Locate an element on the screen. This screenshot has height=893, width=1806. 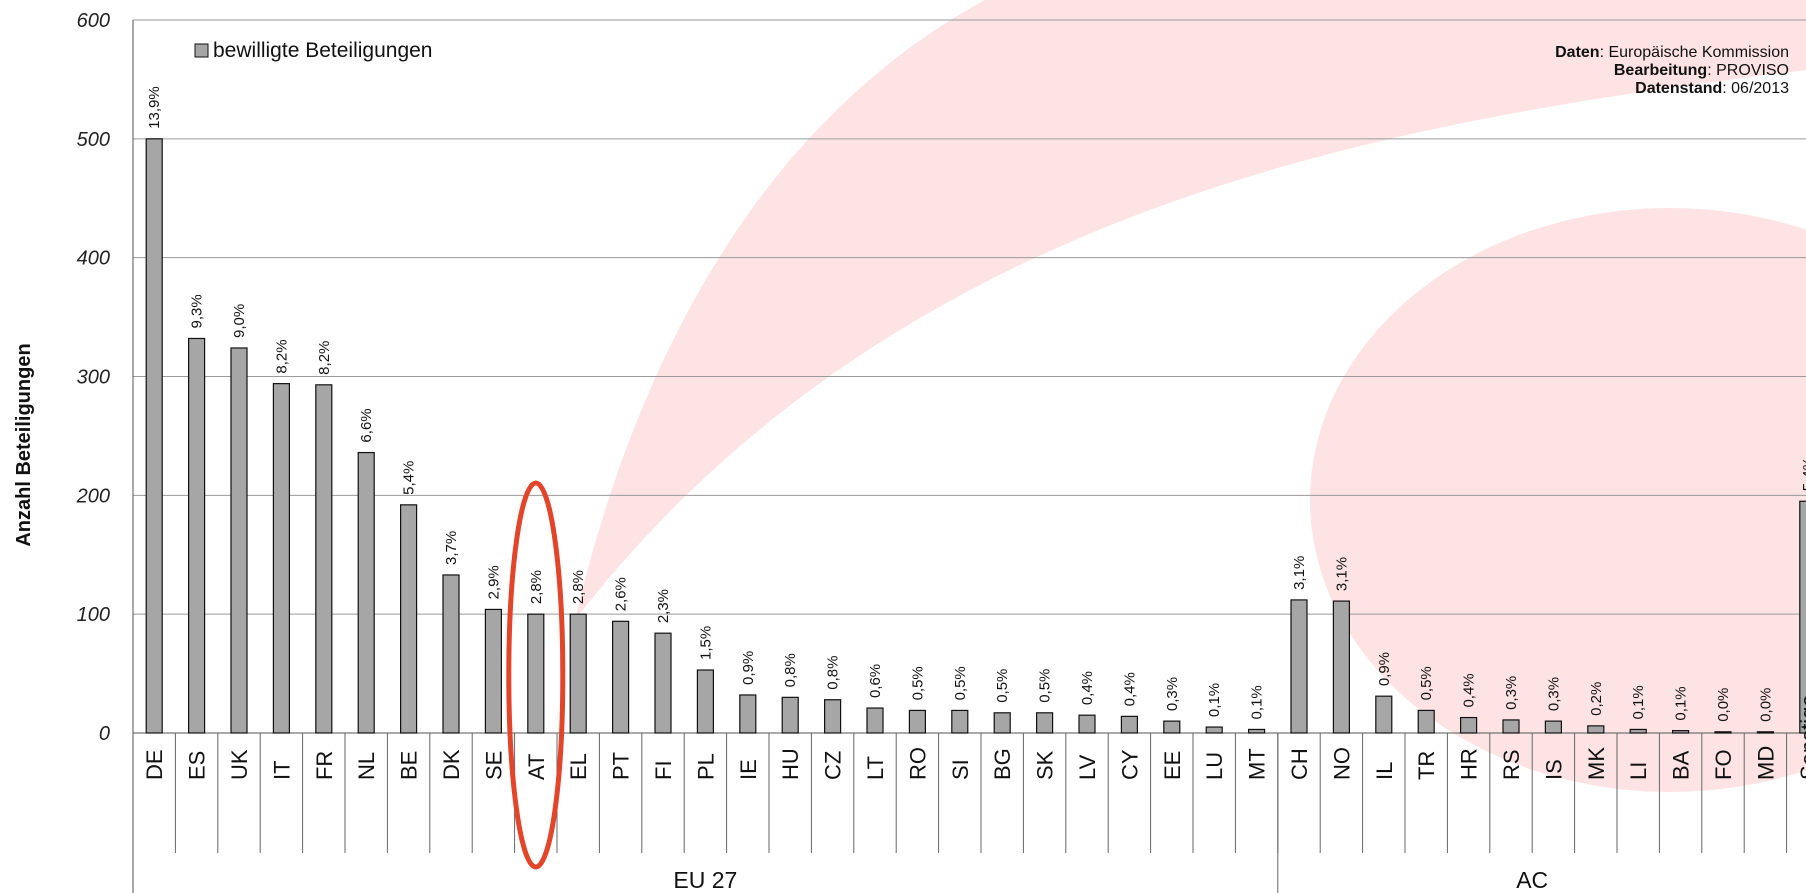
bar-tr is located at coordinates (1426, 721).